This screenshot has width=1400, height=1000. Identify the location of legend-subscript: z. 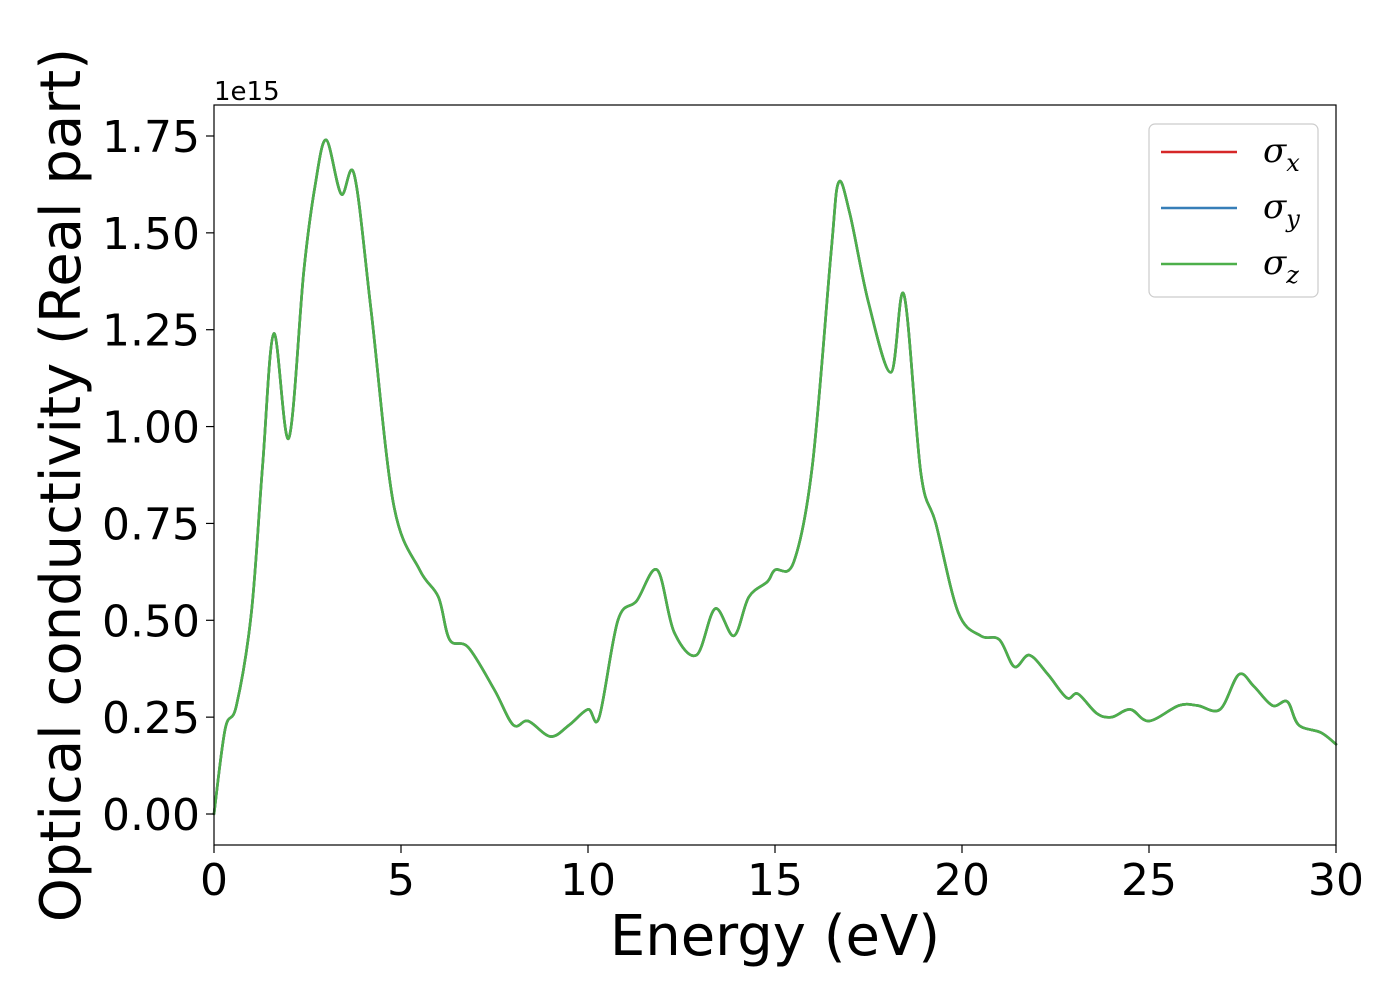
(1292, 275).